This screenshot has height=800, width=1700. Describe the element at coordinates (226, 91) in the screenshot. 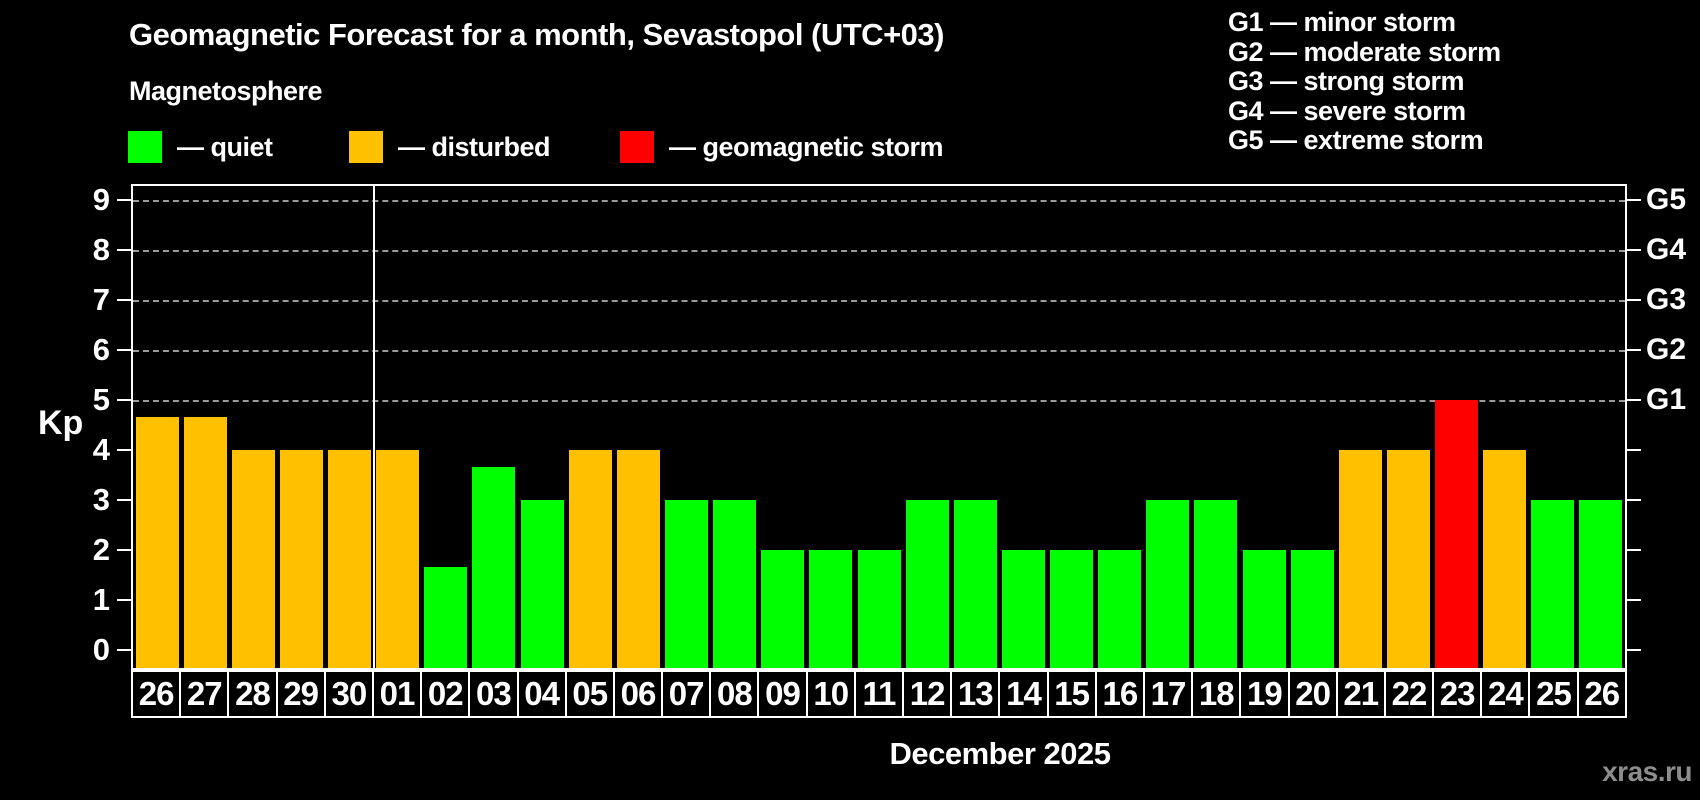

I see `magnetosphere-label: Magnetosphere` at that location.